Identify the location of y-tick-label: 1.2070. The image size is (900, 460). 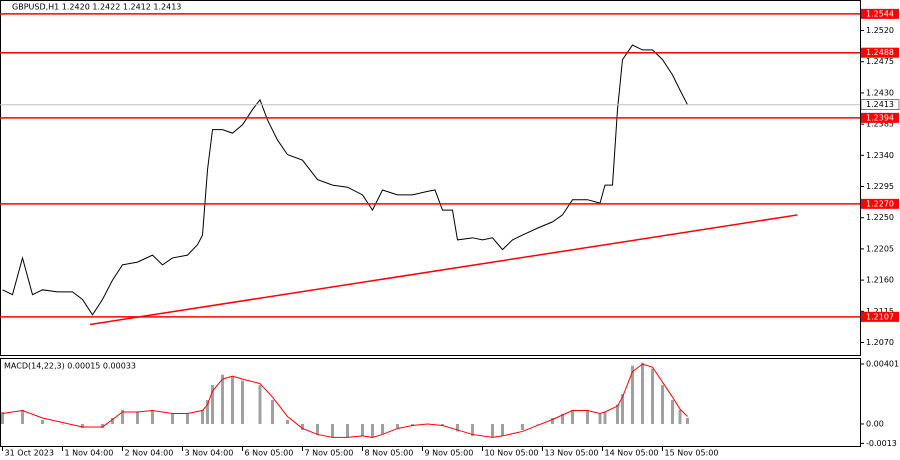
(880, 342).